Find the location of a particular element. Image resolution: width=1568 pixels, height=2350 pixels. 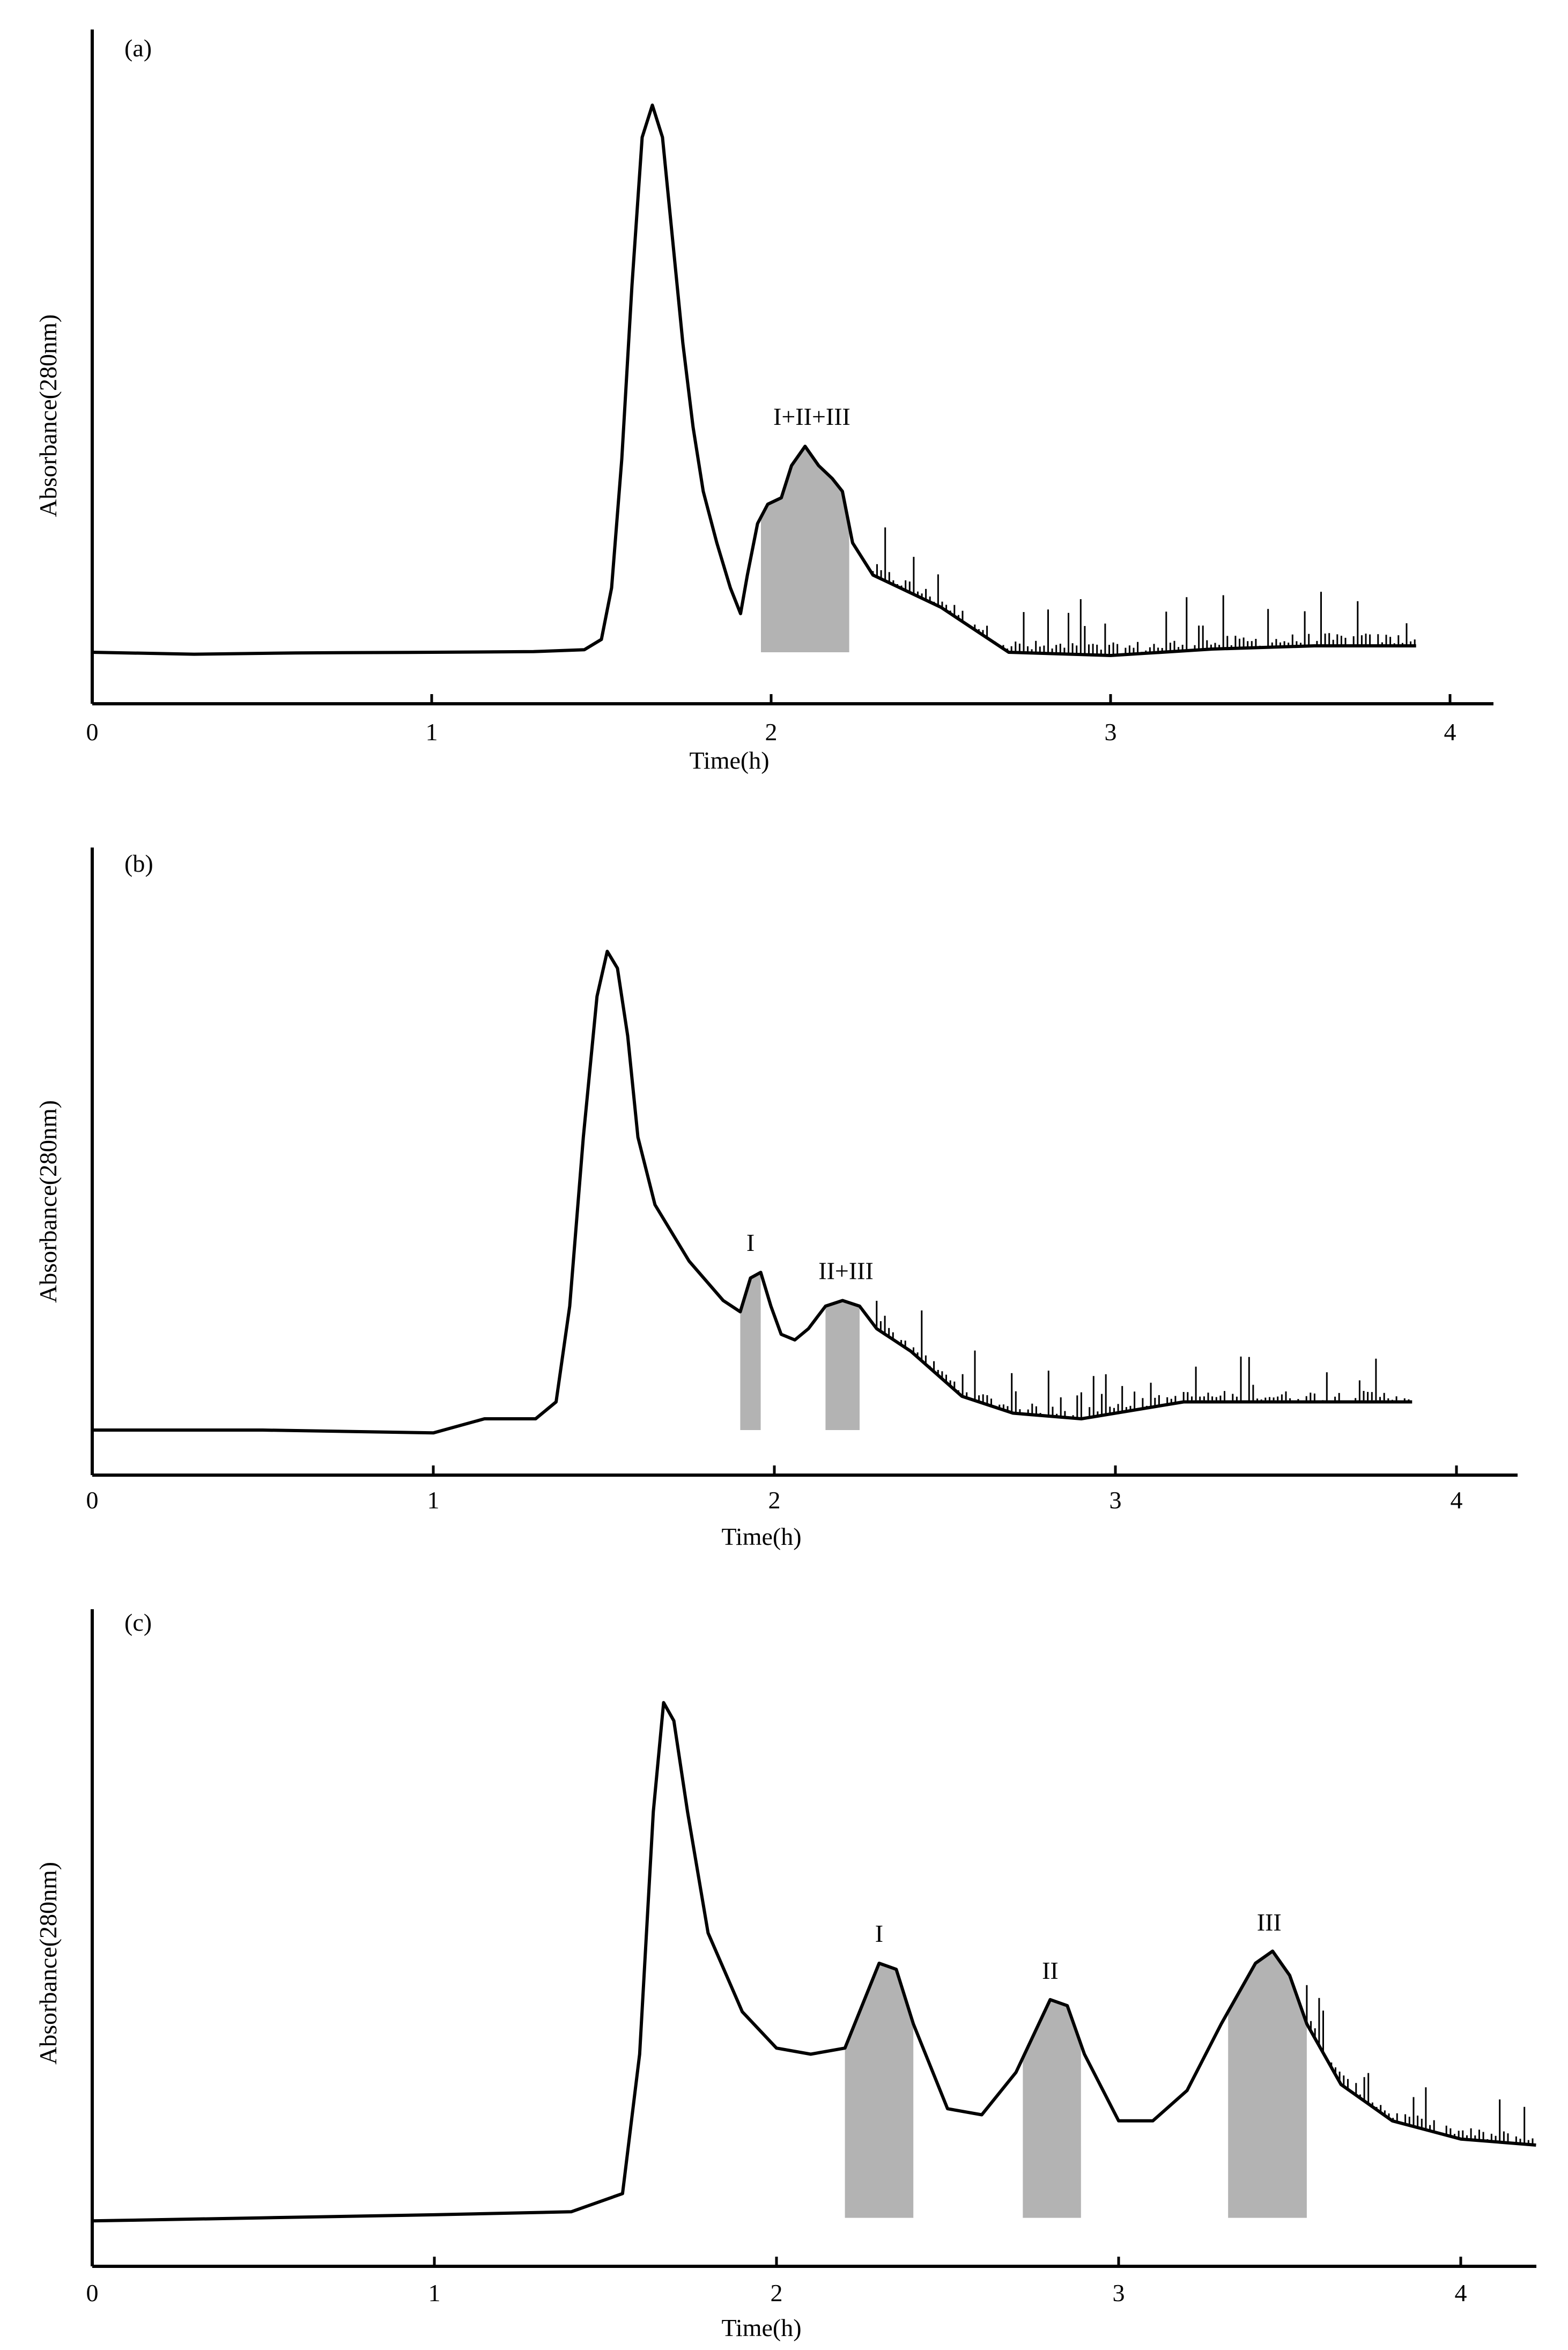

fraction-labels: I+II+III is located at coordinates (811, 416).